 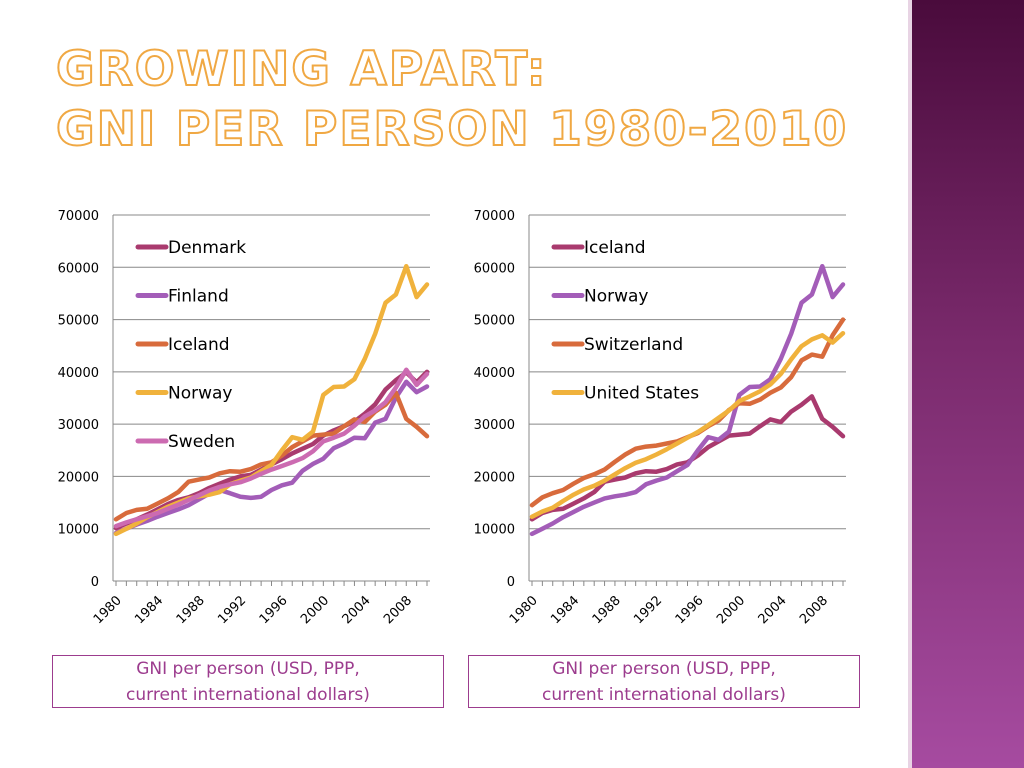 I want to click on series-line-denmark, so click(x=271, y=450).